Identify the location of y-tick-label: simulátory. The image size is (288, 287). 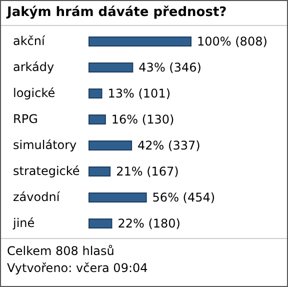
(45, 145).